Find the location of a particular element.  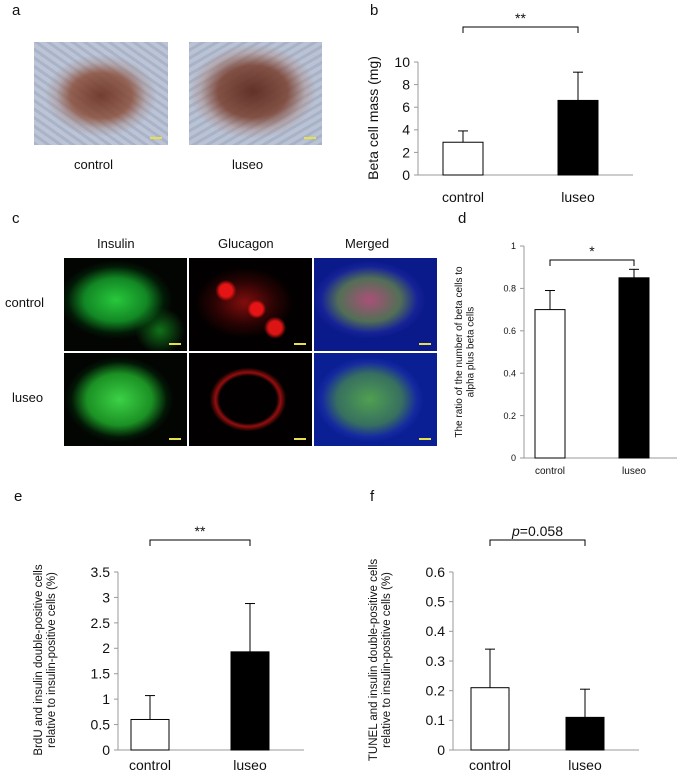

ihc-image-luseo is located at coordinates (255, 93).